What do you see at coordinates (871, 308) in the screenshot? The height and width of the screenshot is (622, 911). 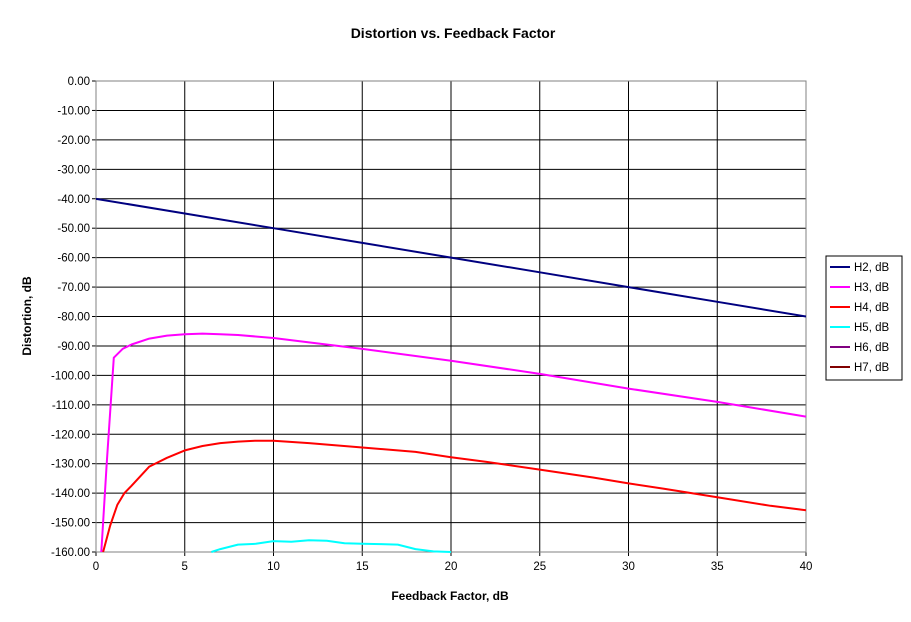 I see `legend-label-h4: H4, dB` at bounding box center [871, 308].